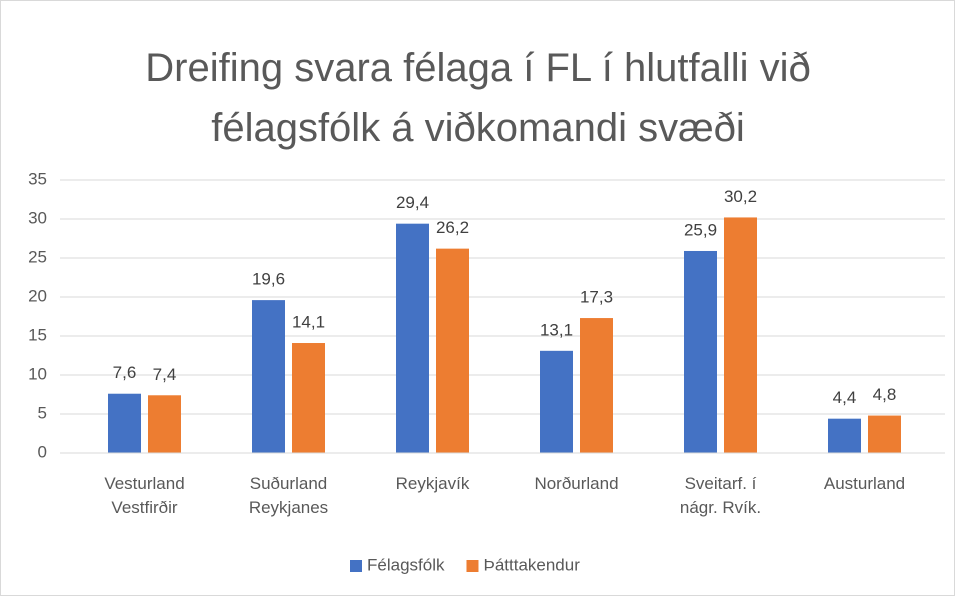 The width and height of the screenshot is (955, 596). Describe the element at coordinates (845, 397) in the screenshot. I see `value-label: 4,4` at that location.